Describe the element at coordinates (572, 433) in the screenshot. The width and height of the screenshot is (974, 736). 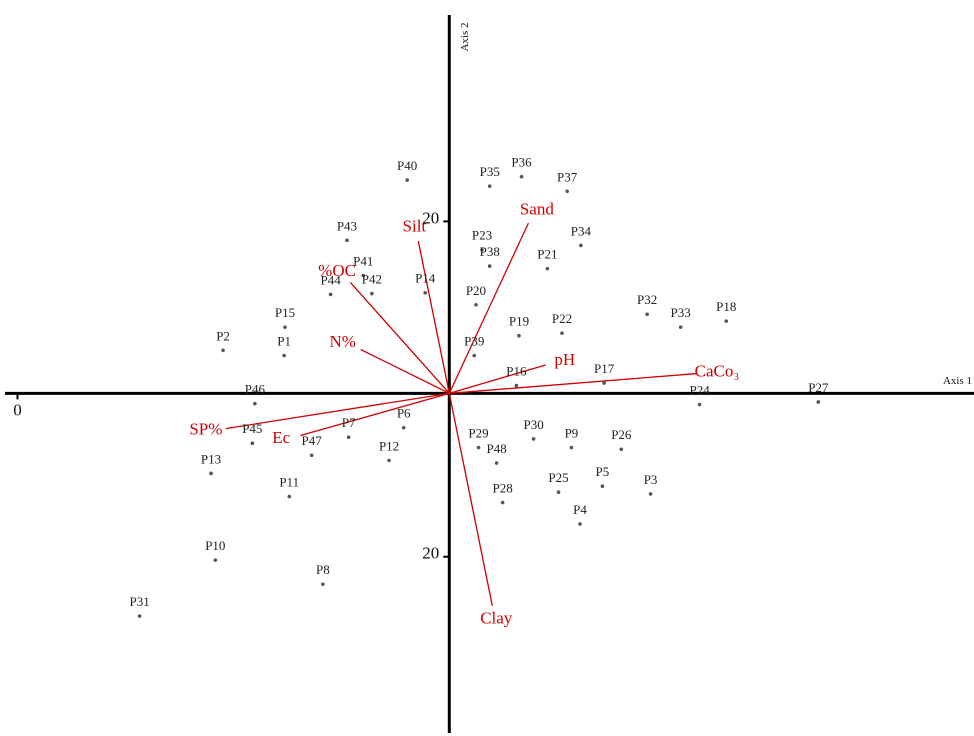
I see `point-label: P9` at that location.